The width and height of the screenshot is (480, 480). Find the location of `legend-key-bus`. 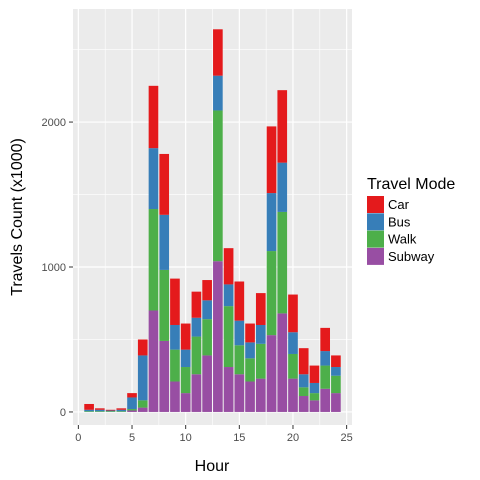

legend-key-bus is located at coordinates (375, 222).